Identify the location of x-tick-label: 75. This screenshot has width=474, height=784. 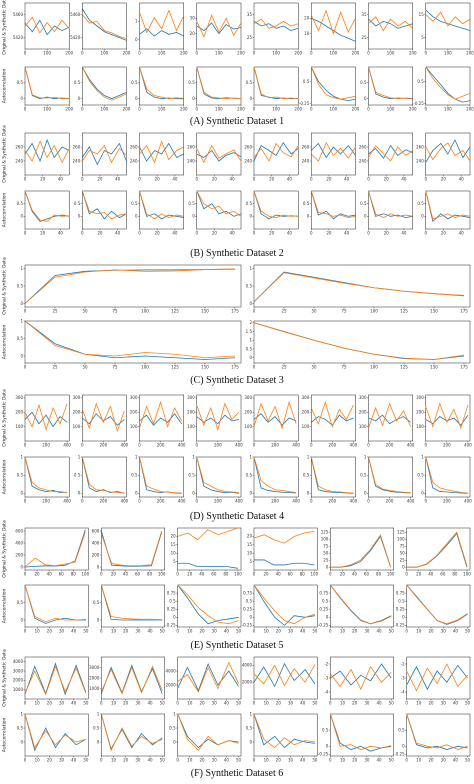
(115, 311).